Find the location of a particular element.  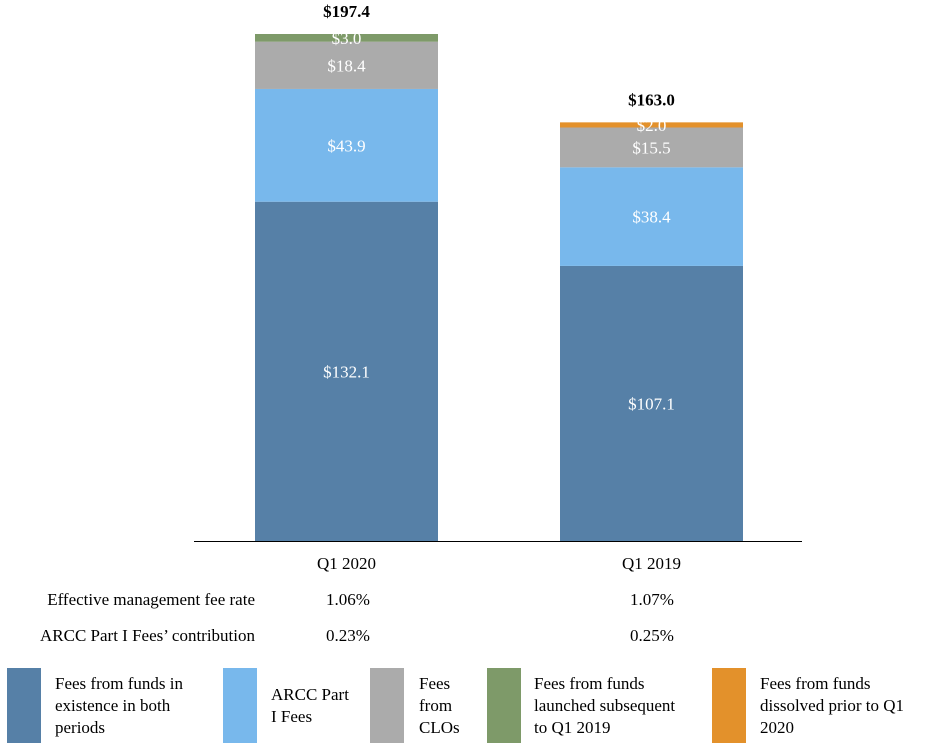

legend-item-clos: Fees from CLOs is located at coordinates (425, 706).